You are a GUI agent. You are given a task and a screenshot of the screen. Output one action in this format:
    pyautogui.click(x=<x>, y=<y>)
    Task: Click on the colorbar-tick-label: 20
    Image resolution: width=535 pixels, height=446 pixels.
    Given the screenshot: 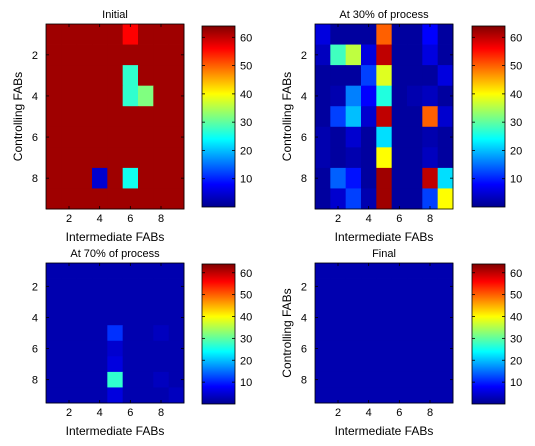 What is the action you would take?
    pyautogui.click(x=516, y=361)
    